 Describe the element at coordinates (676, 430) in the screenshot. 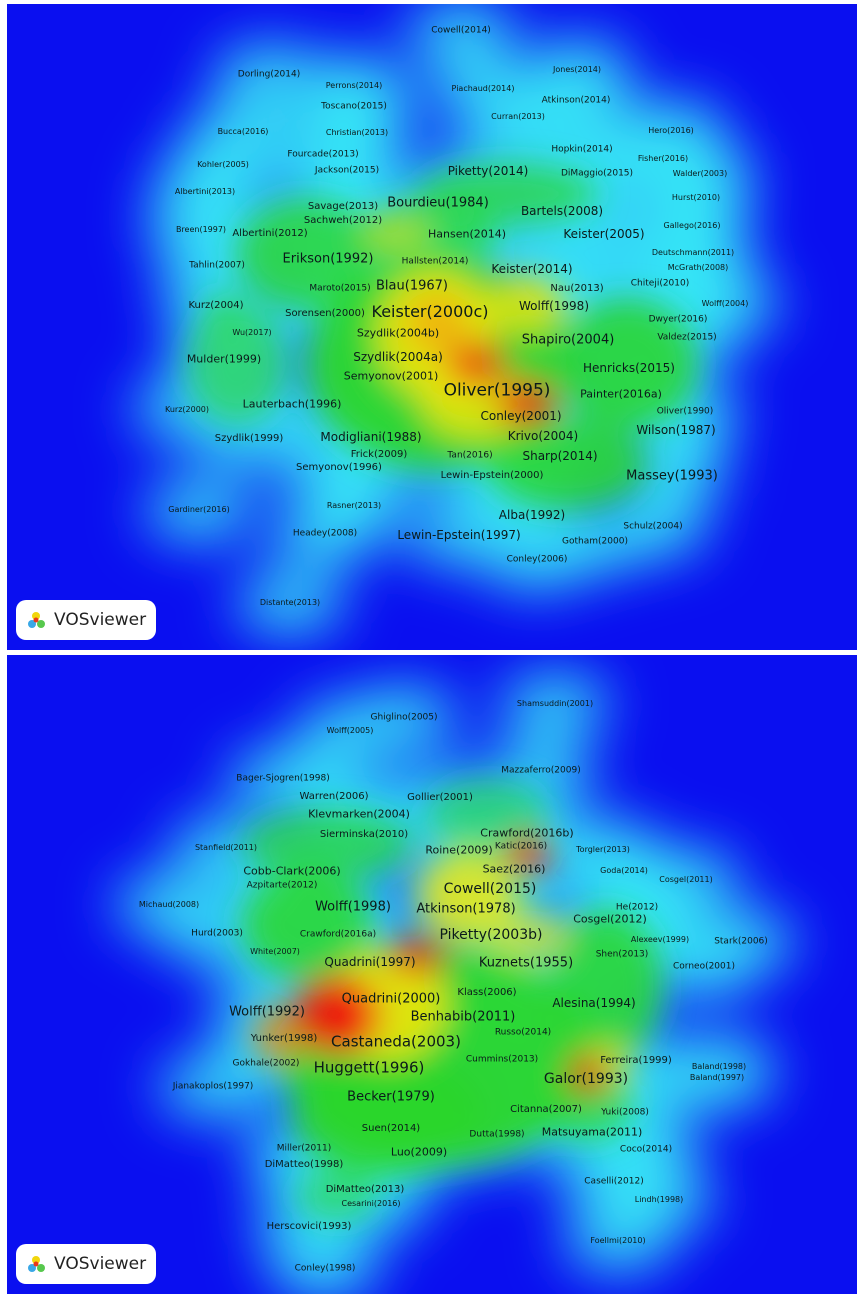

I see `node-label: Wilson(1987)` at that location.